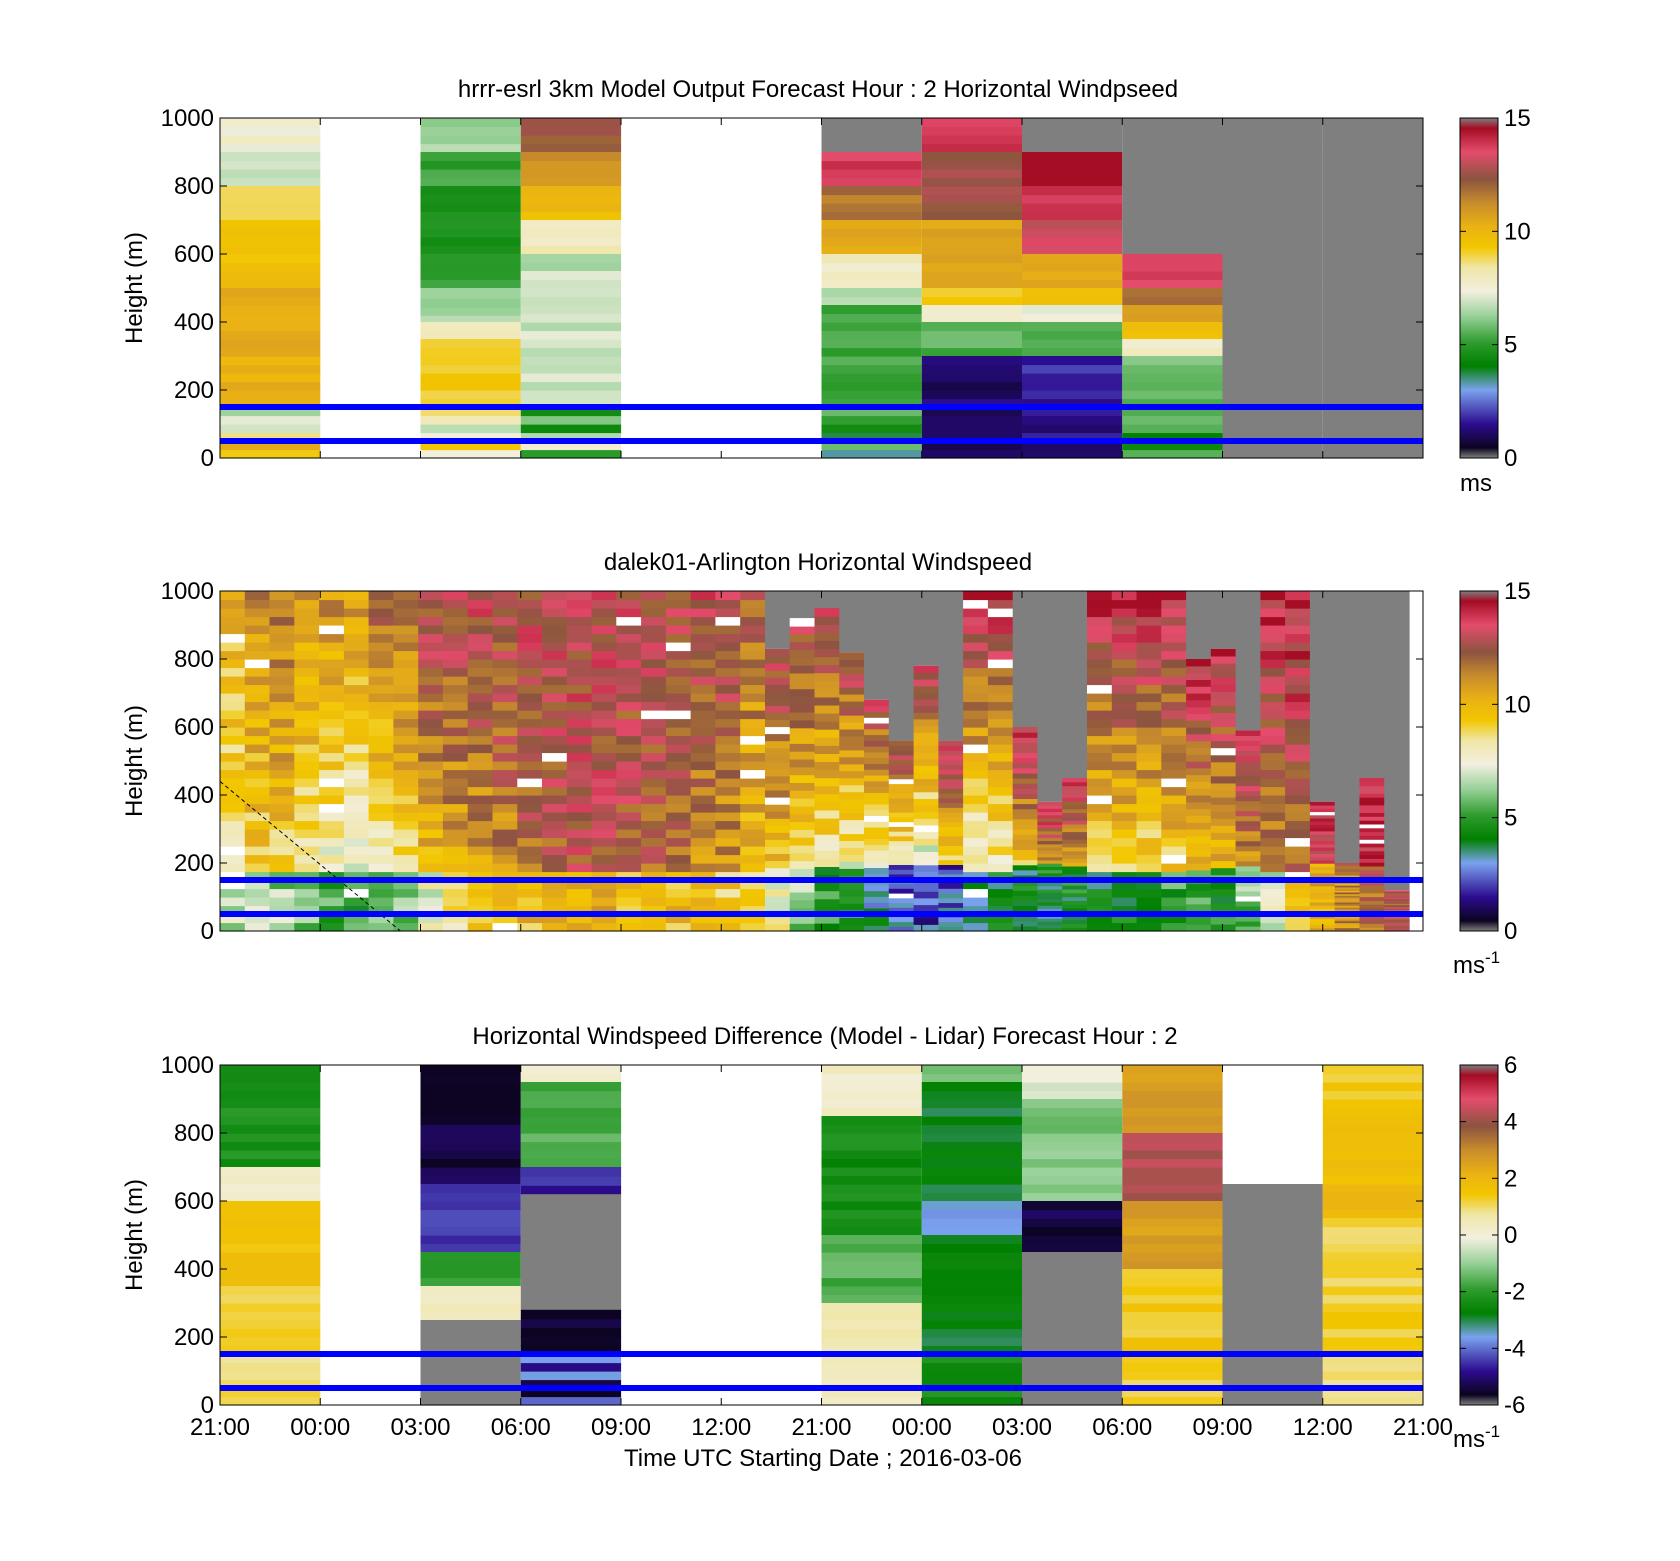  Describe the element at coordinates (1517, 118) in the screenshot. I see `colorbar-tick-label: 15` at that location.